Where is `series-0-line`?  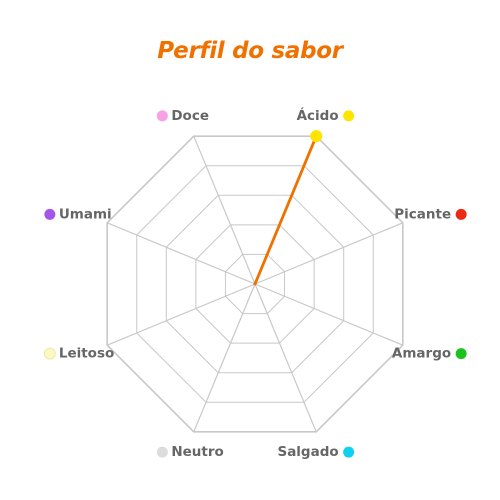
series-0-line is located at coordinates (285, 210).